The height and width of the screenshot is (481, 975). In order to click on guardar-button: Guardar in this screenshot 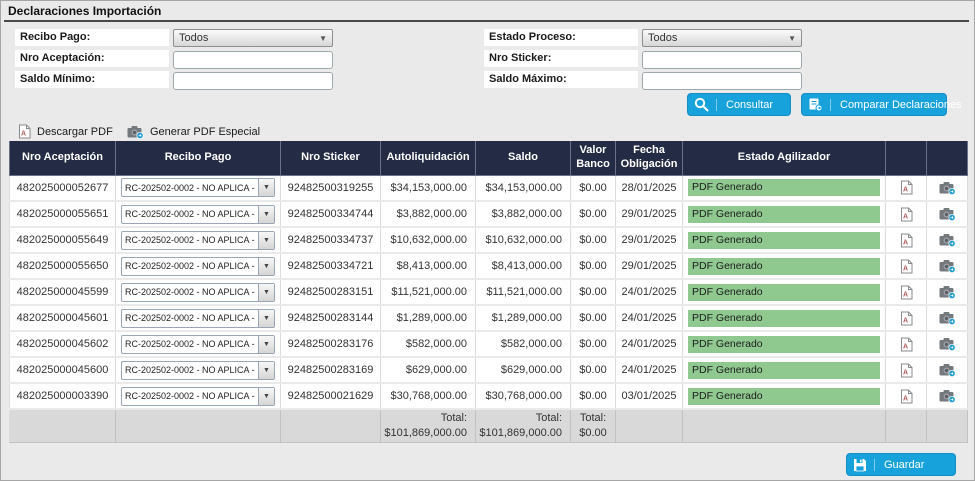, I will do `click(901, 464)`.